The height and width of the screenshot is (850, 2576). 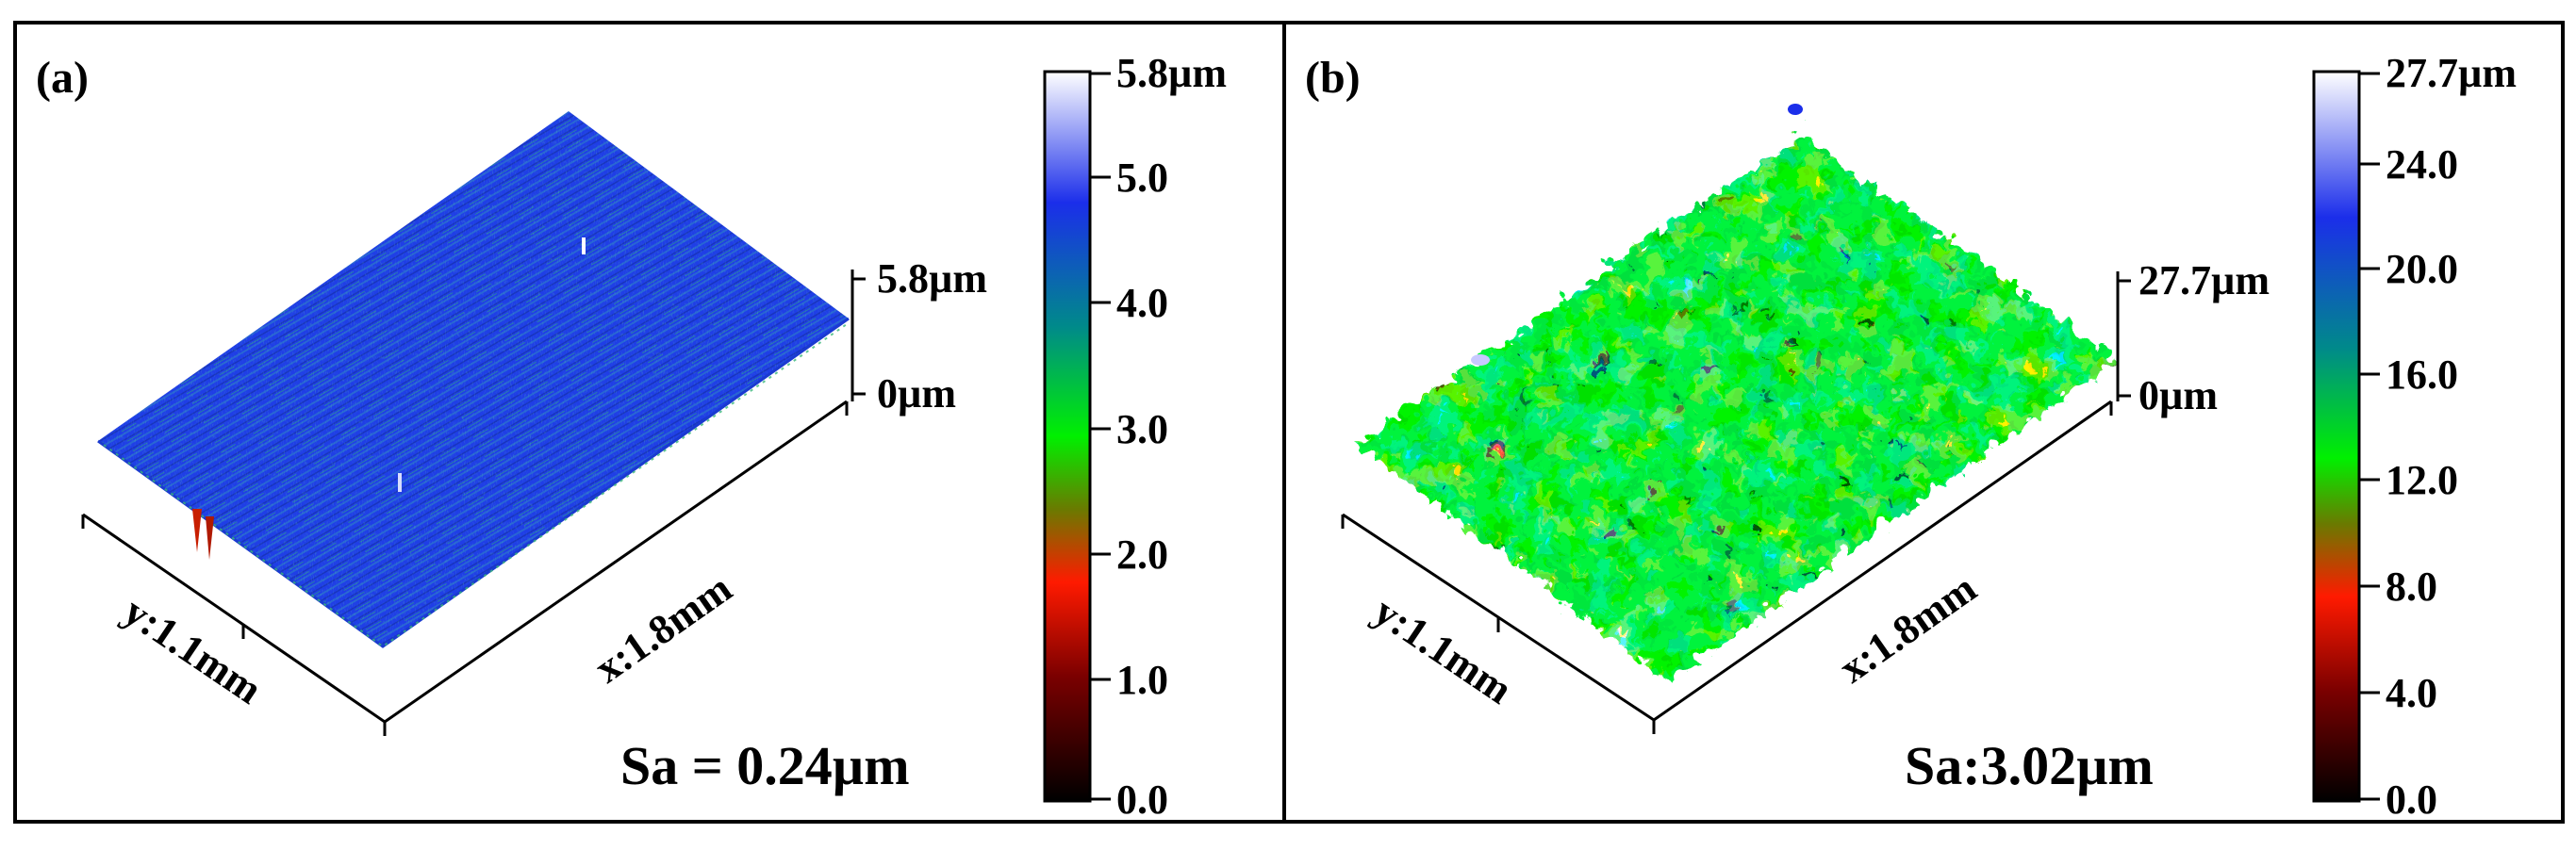 What do you see at coordinates (2414, 437) in the screenshot?
I see `panel-b-colorbar: 27.7µm 24.0 20.0 16.0 12.0 8.0 4.0 0.0` at bounding box center [2414, 437].